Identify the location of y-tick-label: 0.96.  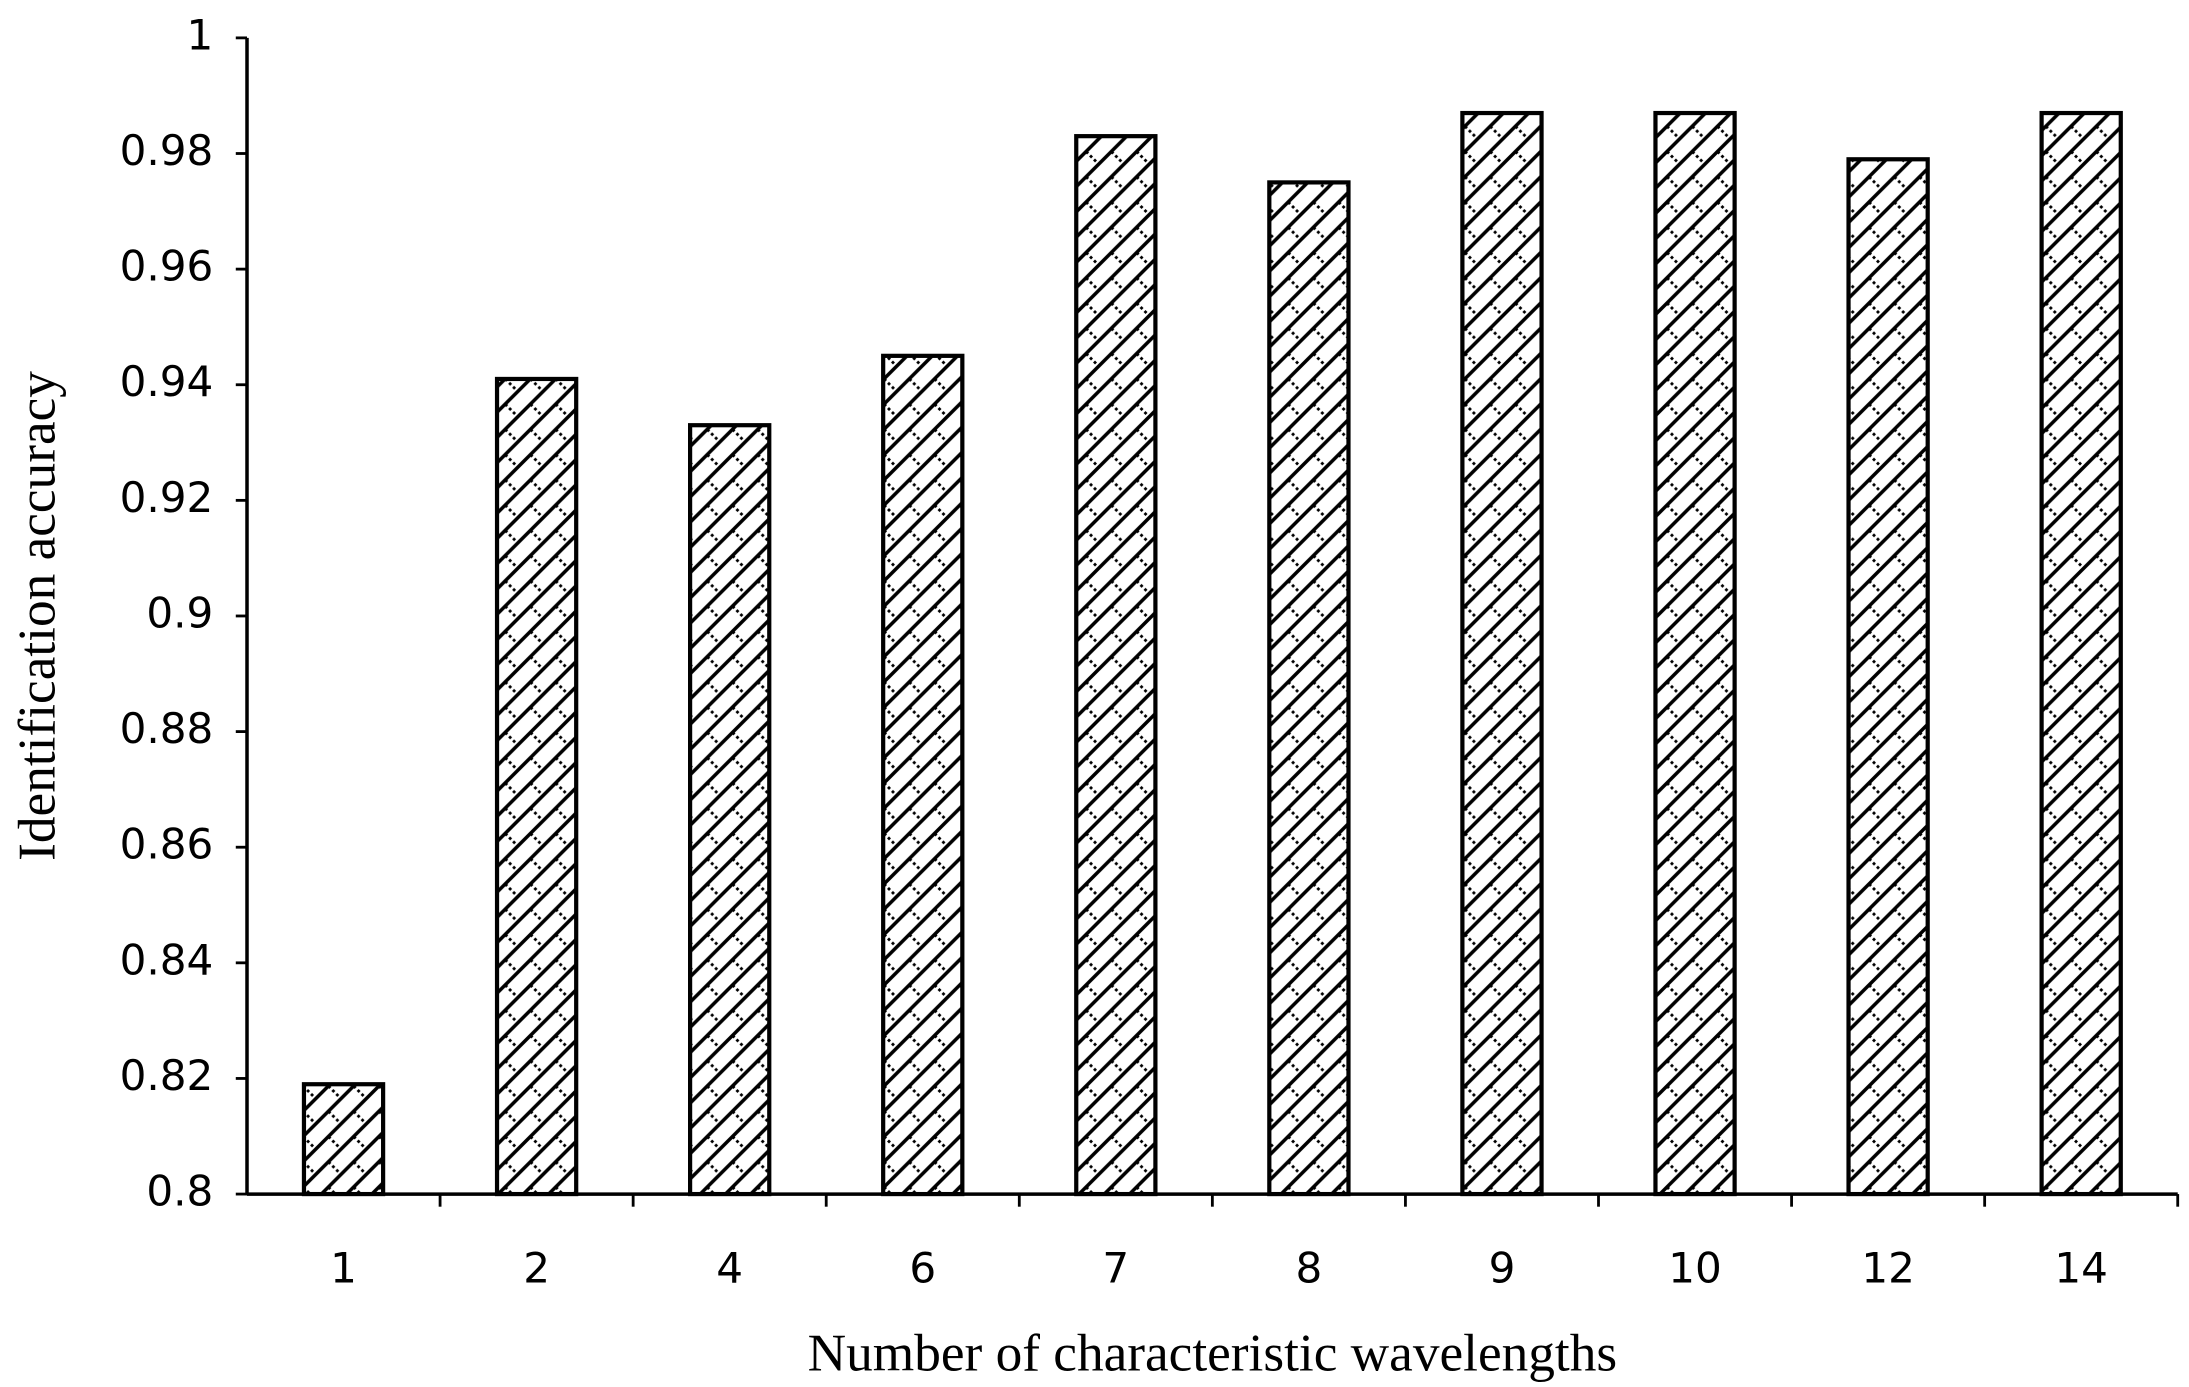
(167, 266).